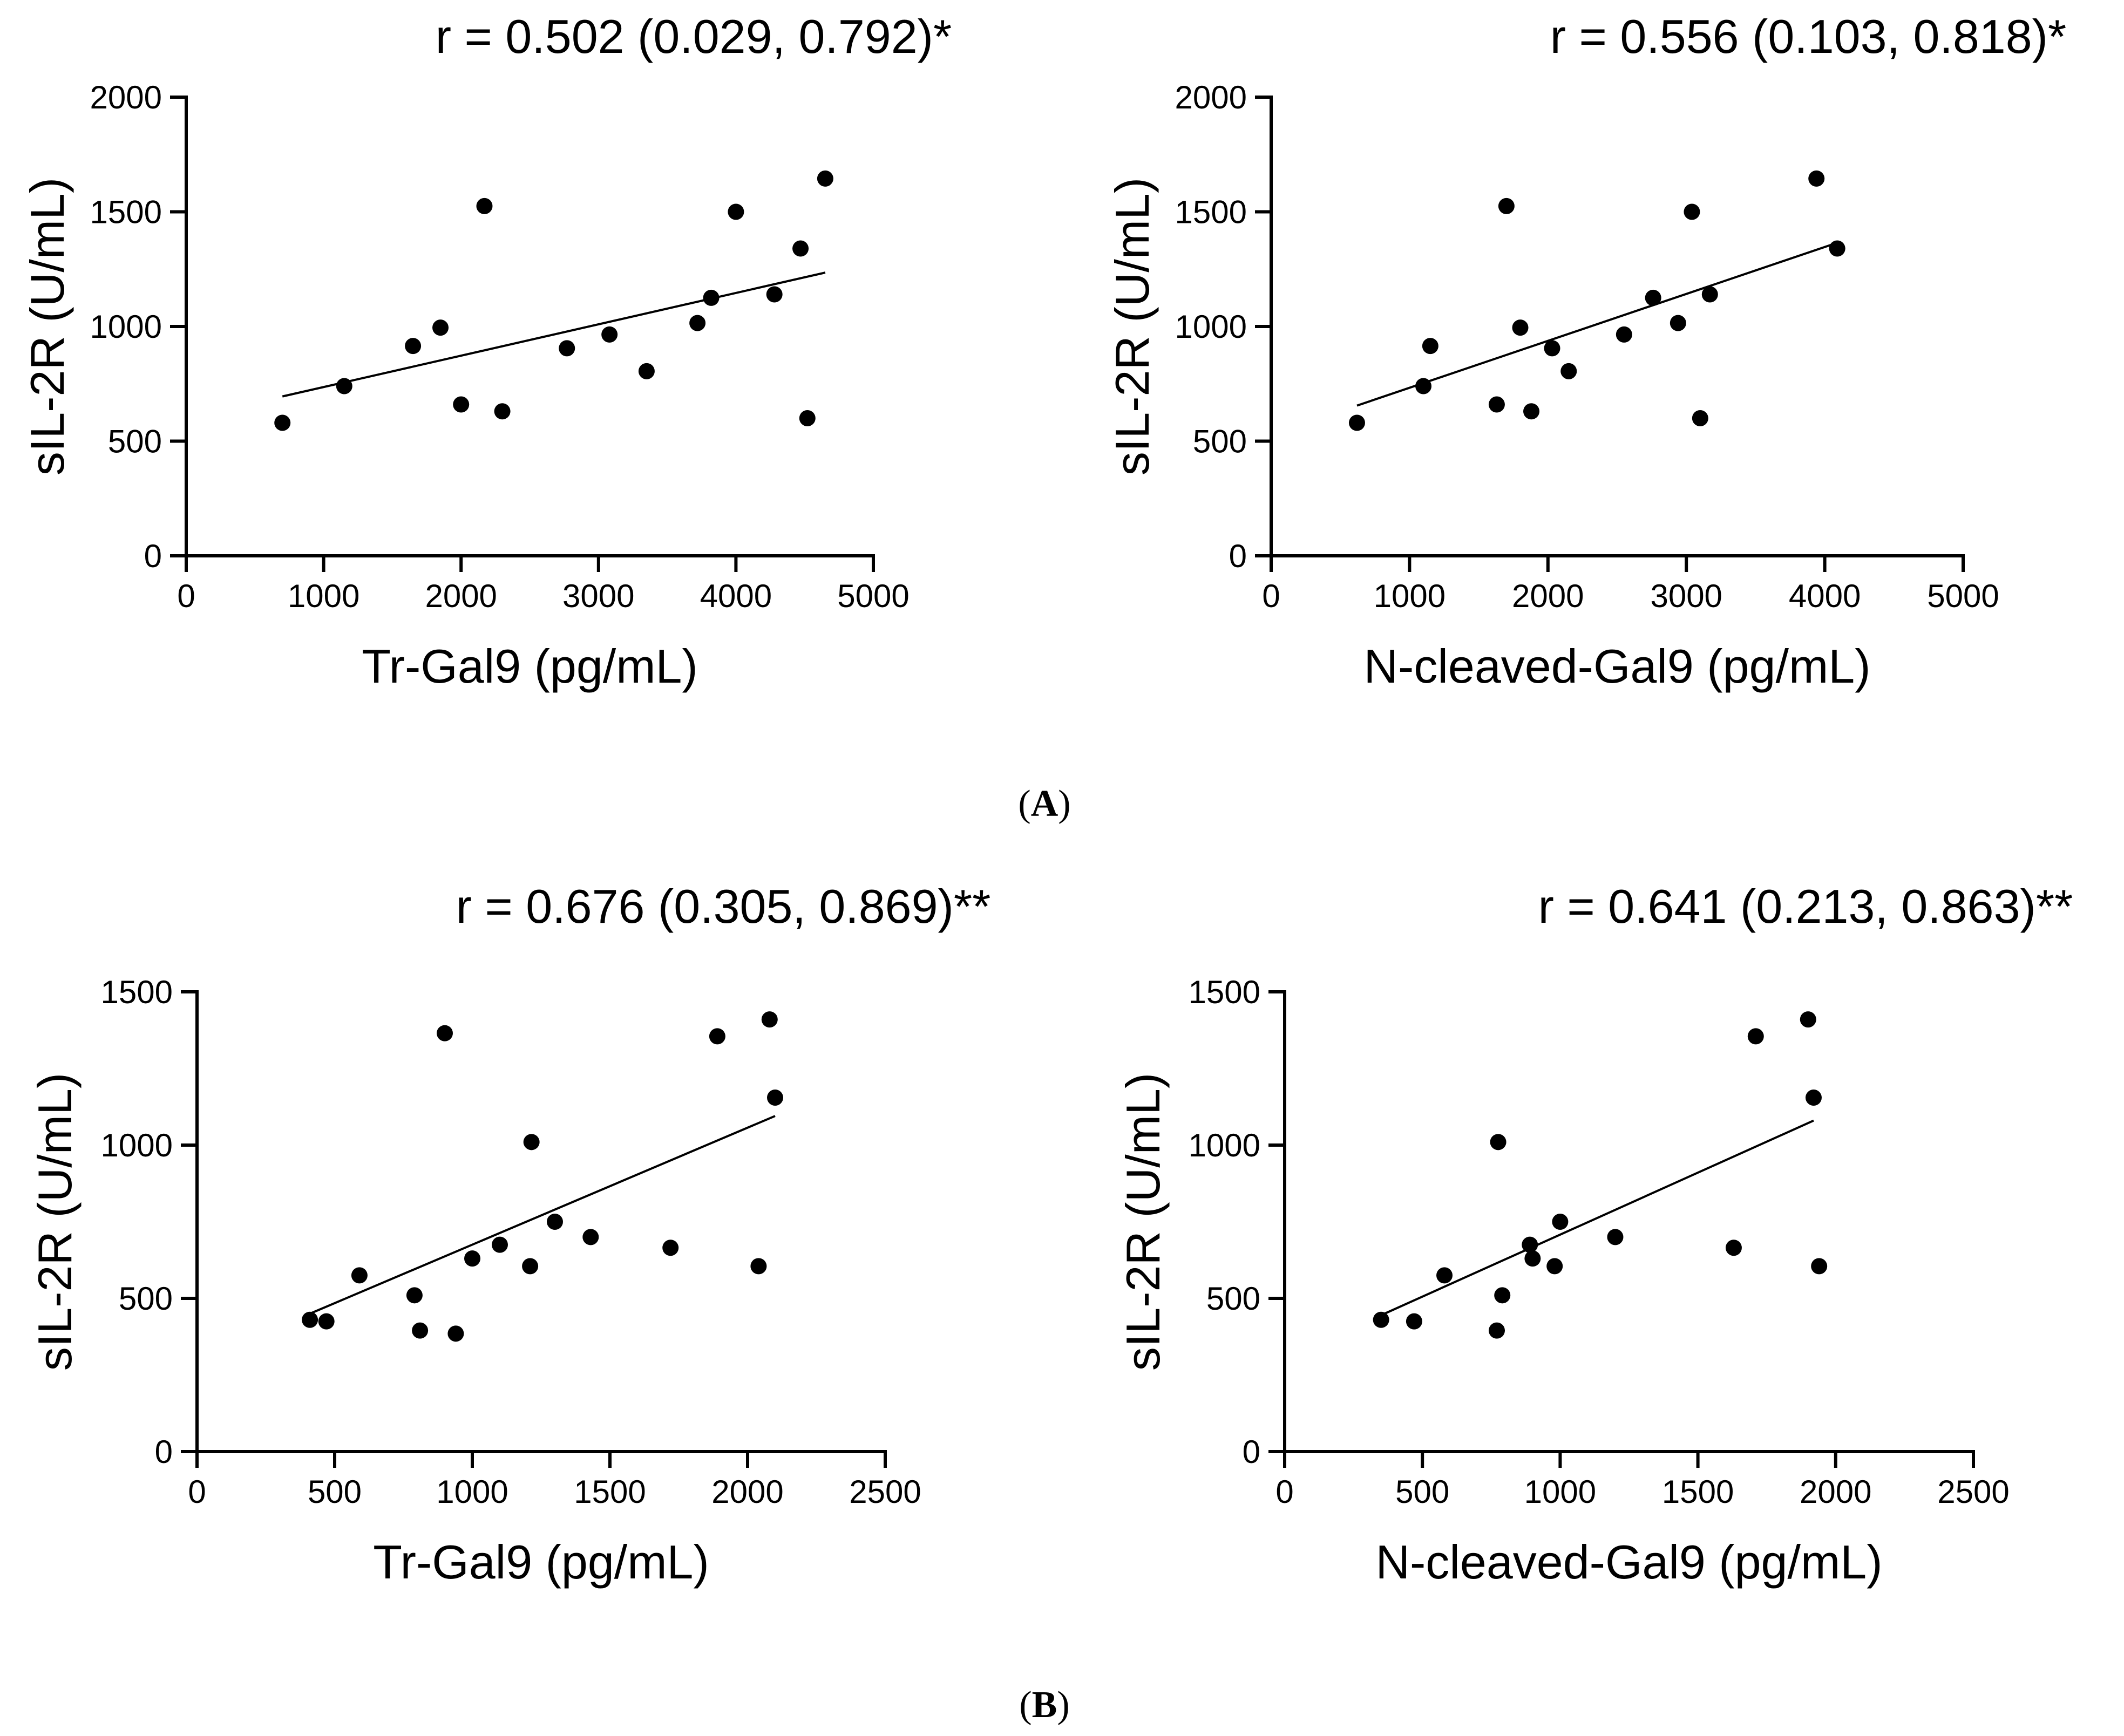  What do you see at coordinates (1825, 596) in the screenshot?
I see `x-tick-label: 4000` at bounding box center [1825, 596].